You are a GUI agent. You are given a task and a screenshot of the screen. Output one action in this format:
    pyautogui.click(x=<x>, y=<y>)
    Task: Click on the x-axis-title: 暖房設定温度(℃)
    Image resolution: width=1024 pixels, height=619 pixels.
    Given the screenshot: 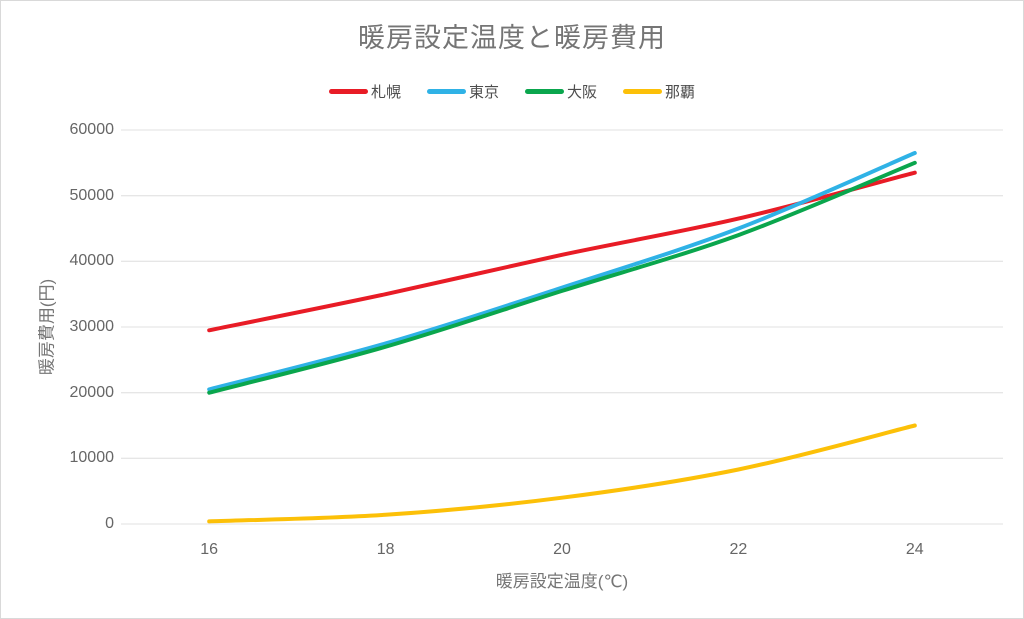 What is the action you would take?
    pyautogui.click(x=562, y=581)
    